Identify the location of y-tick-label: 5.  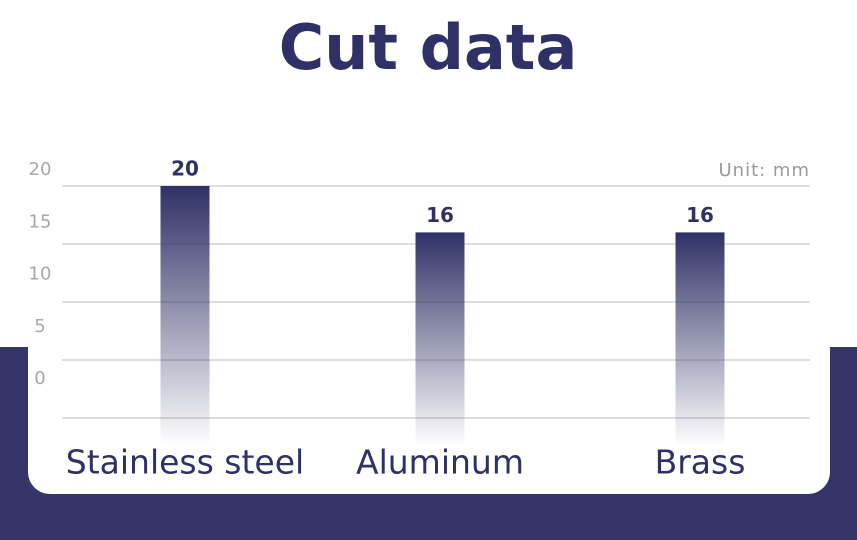
(39, 326).